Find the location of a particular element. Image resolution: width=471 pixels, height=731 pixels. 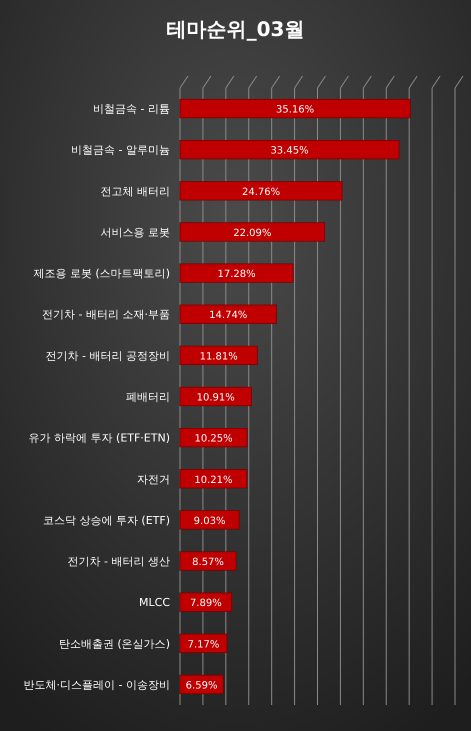

y-tick-label: 비철금속 - 알루미늄 is located at coordinates (120, 150).